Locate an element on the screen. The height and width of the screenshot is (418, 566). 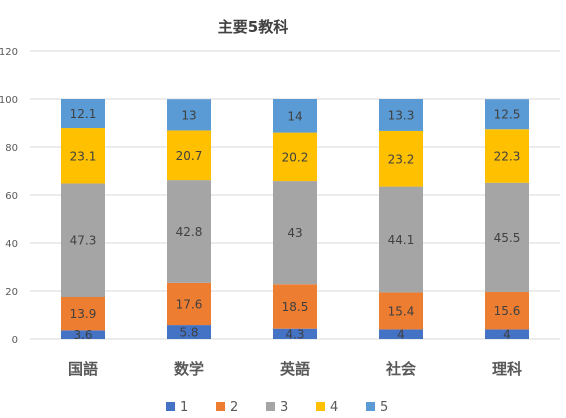
y-tick-label: 120 is located at coordinates (9, 52).